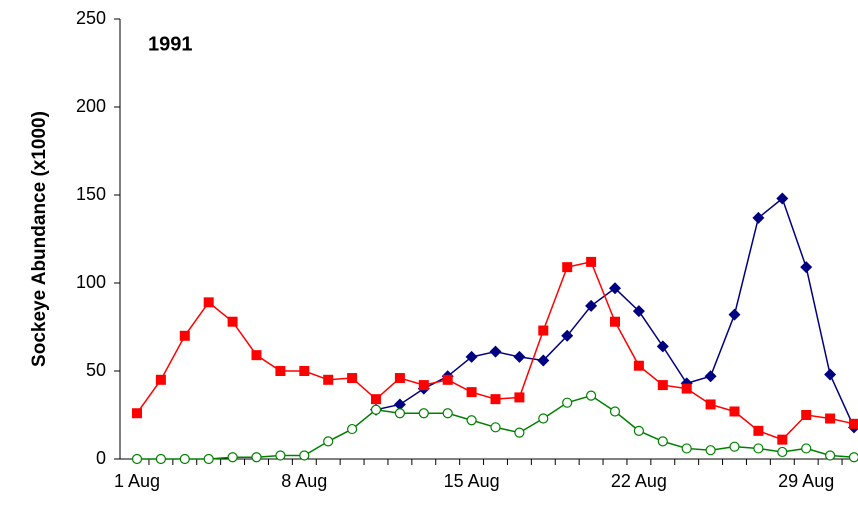 This screenshot has height=517, width=858. Describe the element at coordinates (639, 481) in the screenshot. I see `x-tick-label: 22 Aug` at that location.